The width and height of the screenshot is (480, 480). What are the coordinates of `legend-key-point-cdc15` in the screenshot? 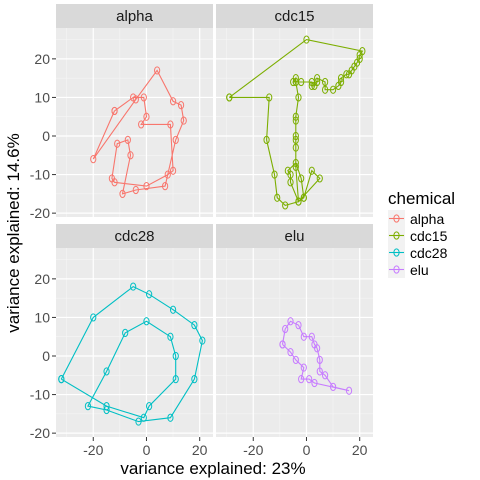 It's located at (396, 235).